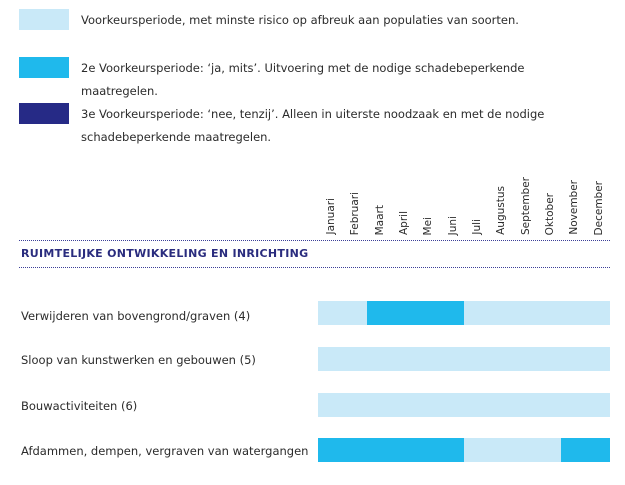 The width and height of the screenshot is (625, 485). I want to click on month-label-maart: Maart, so click(380, 219).